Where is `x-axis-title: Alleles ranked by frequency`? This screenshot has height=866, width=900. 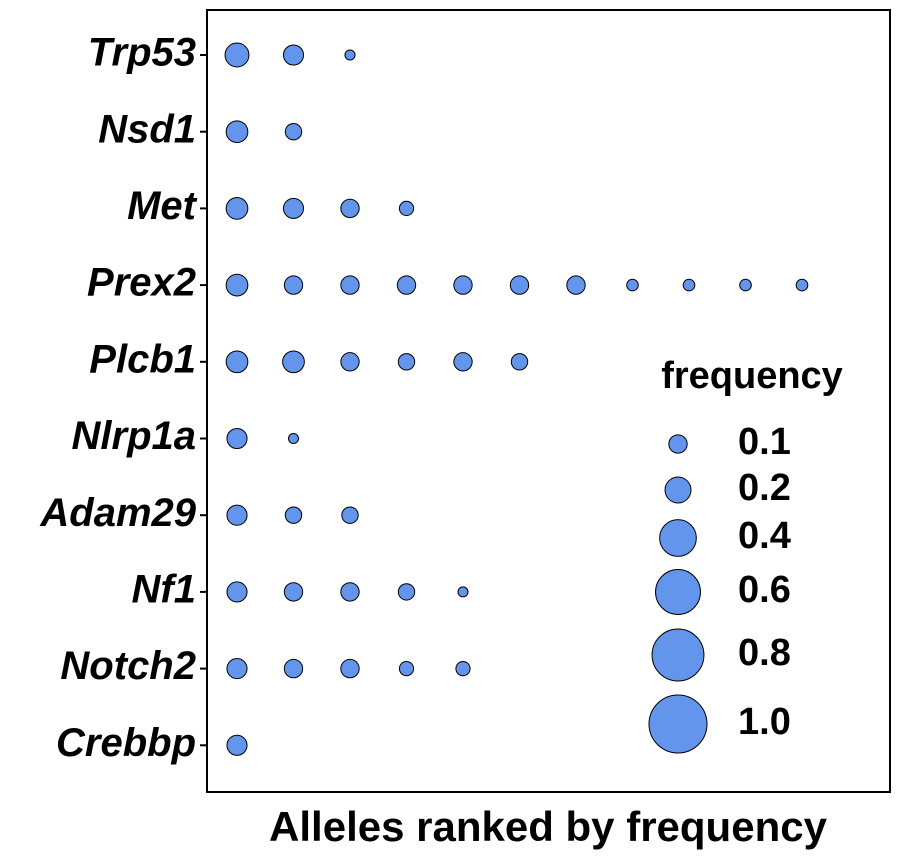 x-axis-title: Alleles ranked by frequency is located at coordinates (548, 826).